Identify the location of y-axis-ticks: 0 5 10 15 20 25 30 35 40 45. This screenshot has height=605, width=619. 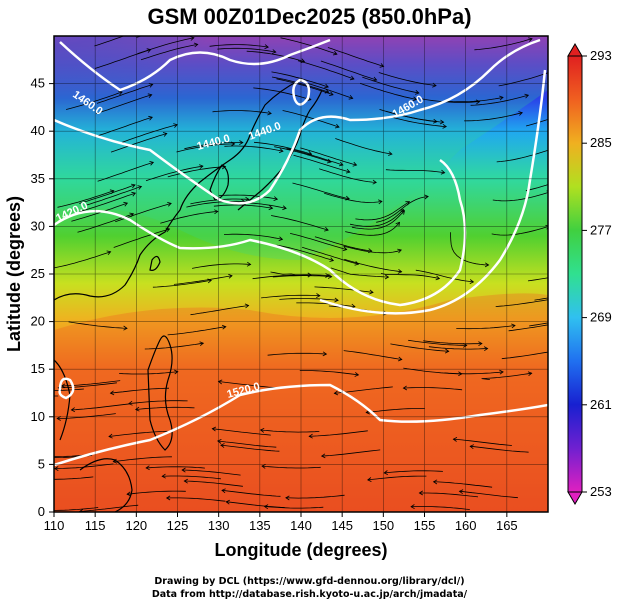
(42, 297).